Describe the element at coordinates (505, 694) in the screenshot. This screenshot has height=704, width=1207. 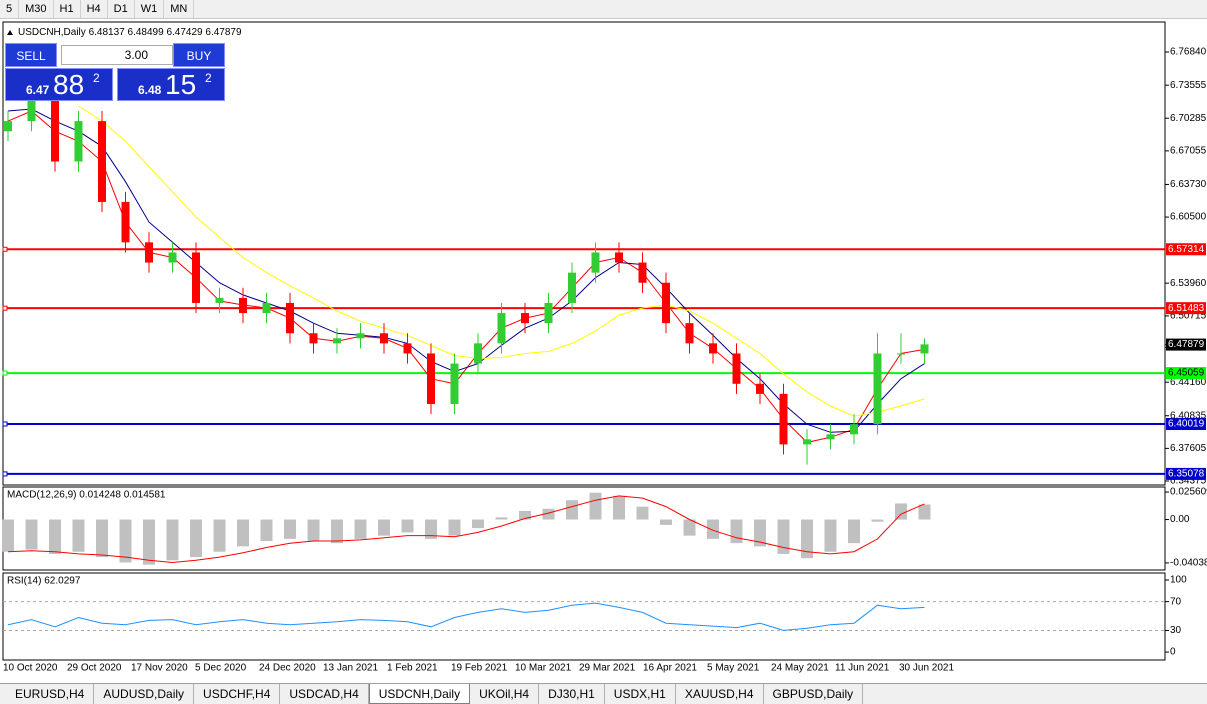
I see `chart-tab: UKOil,H4` at that location.